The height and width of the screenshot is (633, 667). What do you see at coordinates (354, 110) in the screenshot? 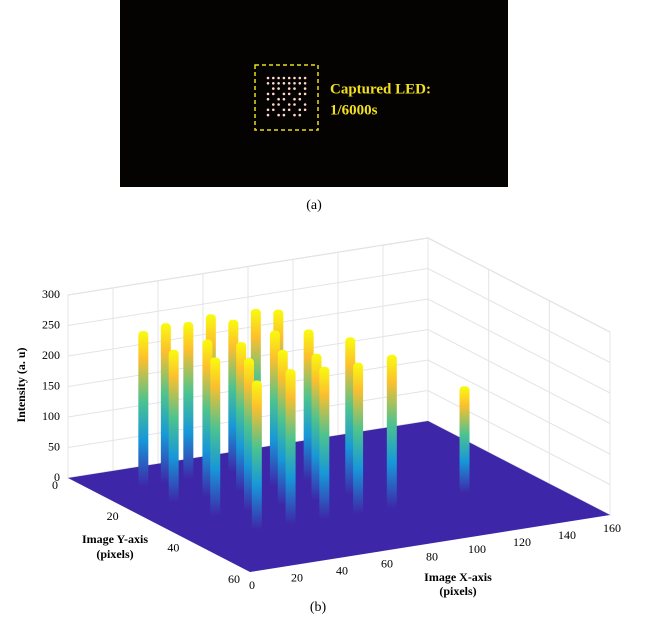
I see `annotation: 1/6000s` at bounding box center [354, 110].